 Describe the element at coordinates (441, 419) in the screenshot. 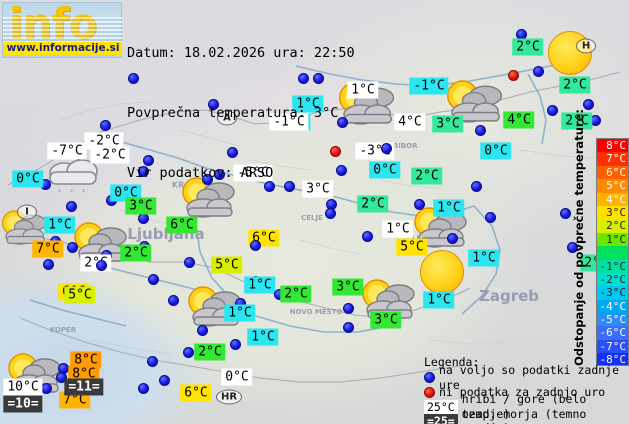

I see `legend-sea-chip: =25=` at that location.